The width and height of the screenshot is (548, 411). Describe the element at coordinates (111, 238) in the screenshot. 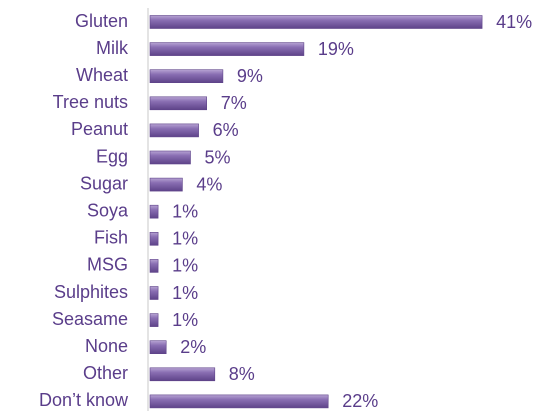

I see `category-label: Fish` at that location.